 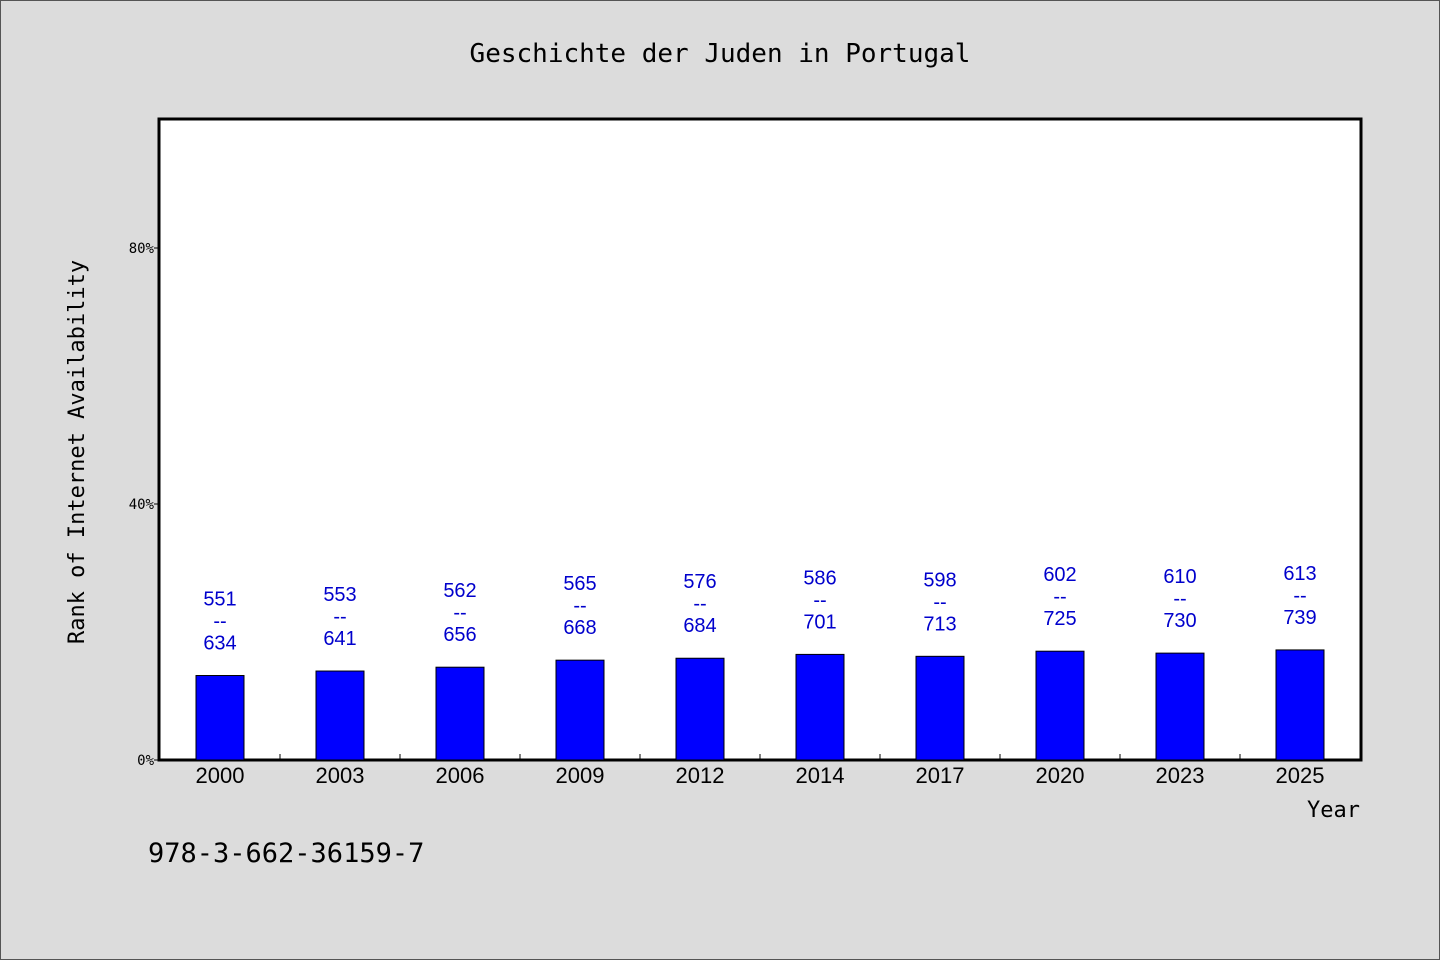 I want to click on bar-data-label: 713, so click(x=939, y=624).